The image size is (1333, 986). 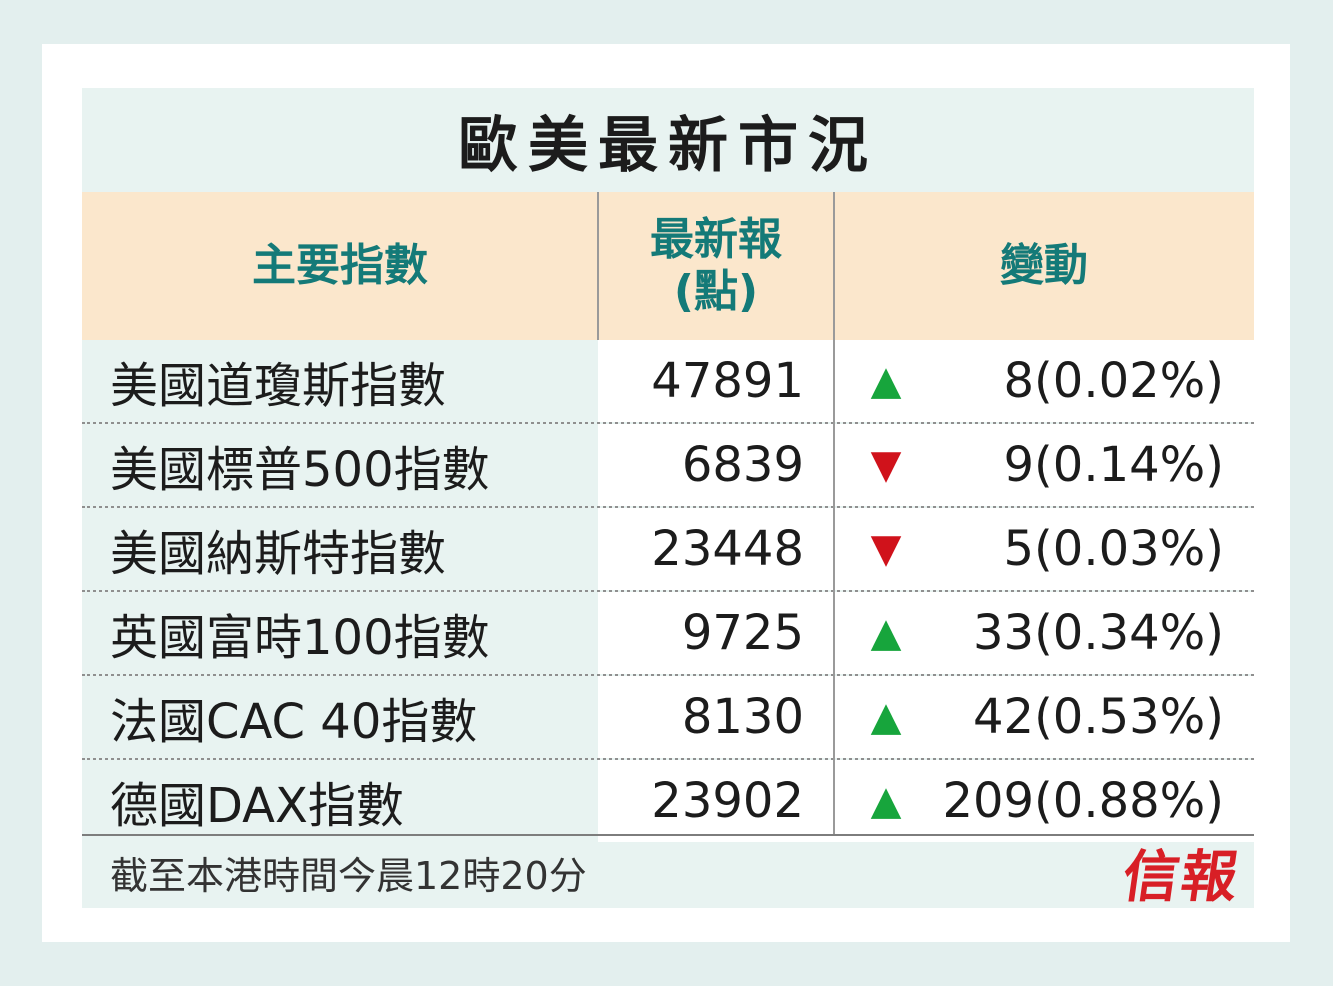 What do you see at coordinates (668, 717) in the screenshot?
I see `table-row: 法國CAC 40指數 8130 ▲ 42(0.53%)` at bounding box center [668, 717].